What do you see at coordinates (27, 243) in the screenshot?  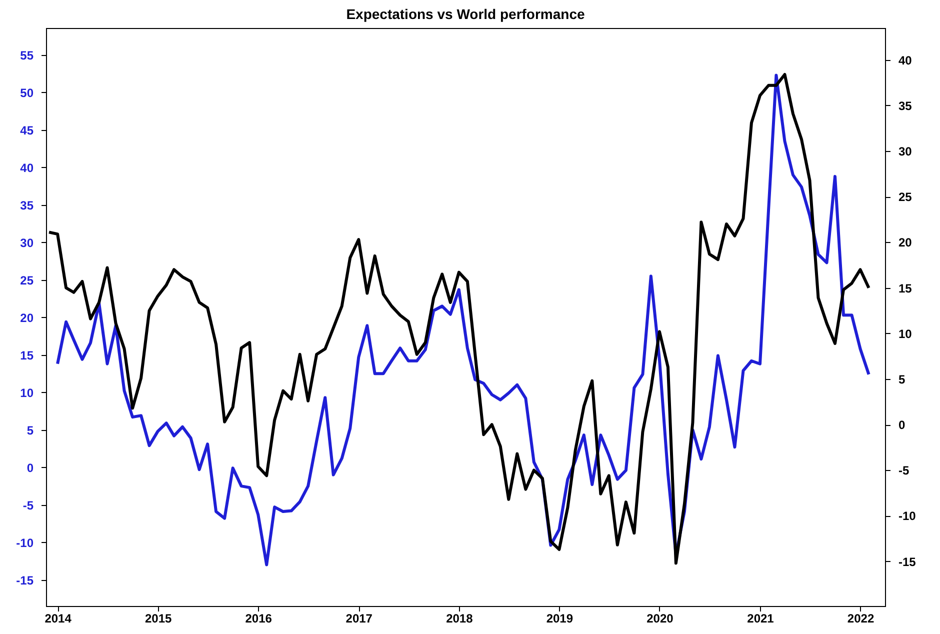 I see `y-tick-label: 30` at bounding box center [27, 243].